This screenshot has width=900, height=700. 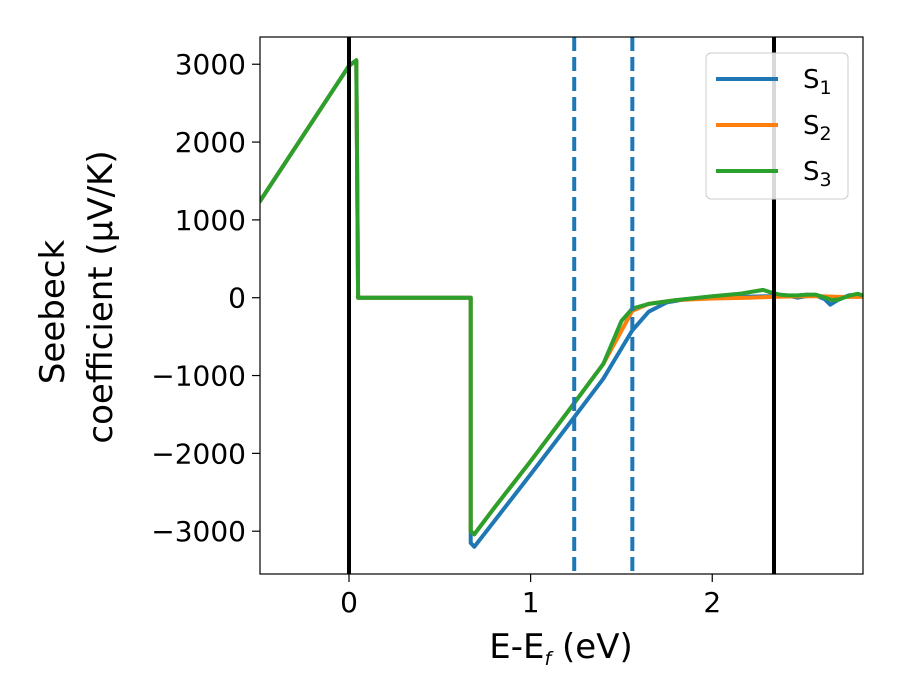 I want to click on y-tick-label: −1000, so click(x=198, y=376).